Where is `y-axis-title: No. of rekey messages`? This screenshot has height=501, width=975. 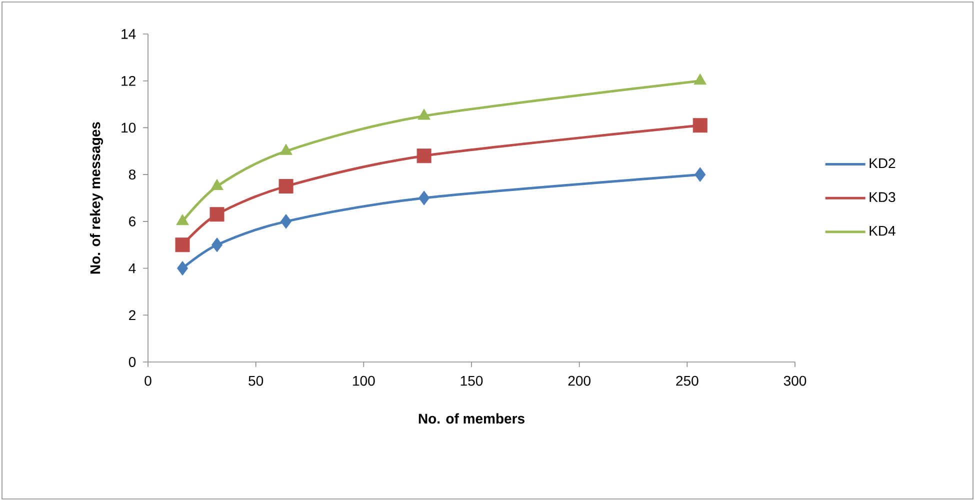
y-axis-title: No. of rekey messages is located at coordinates (97, 198).